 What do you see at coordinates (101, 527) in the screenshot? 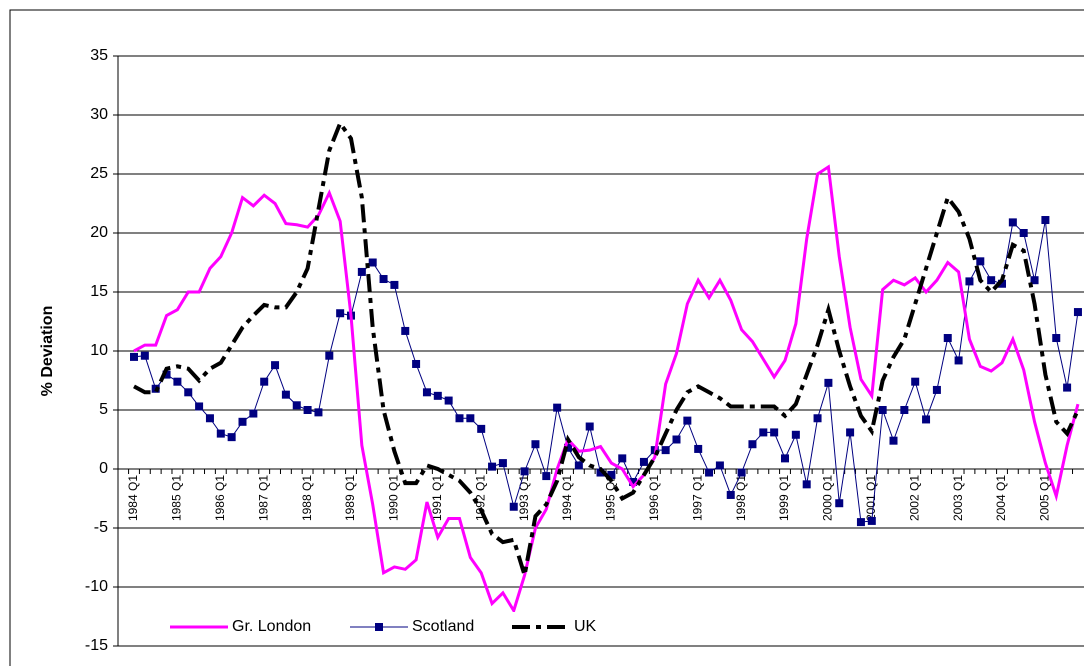
I see `y-tick-label: -5` at bounding box center [101, 527].